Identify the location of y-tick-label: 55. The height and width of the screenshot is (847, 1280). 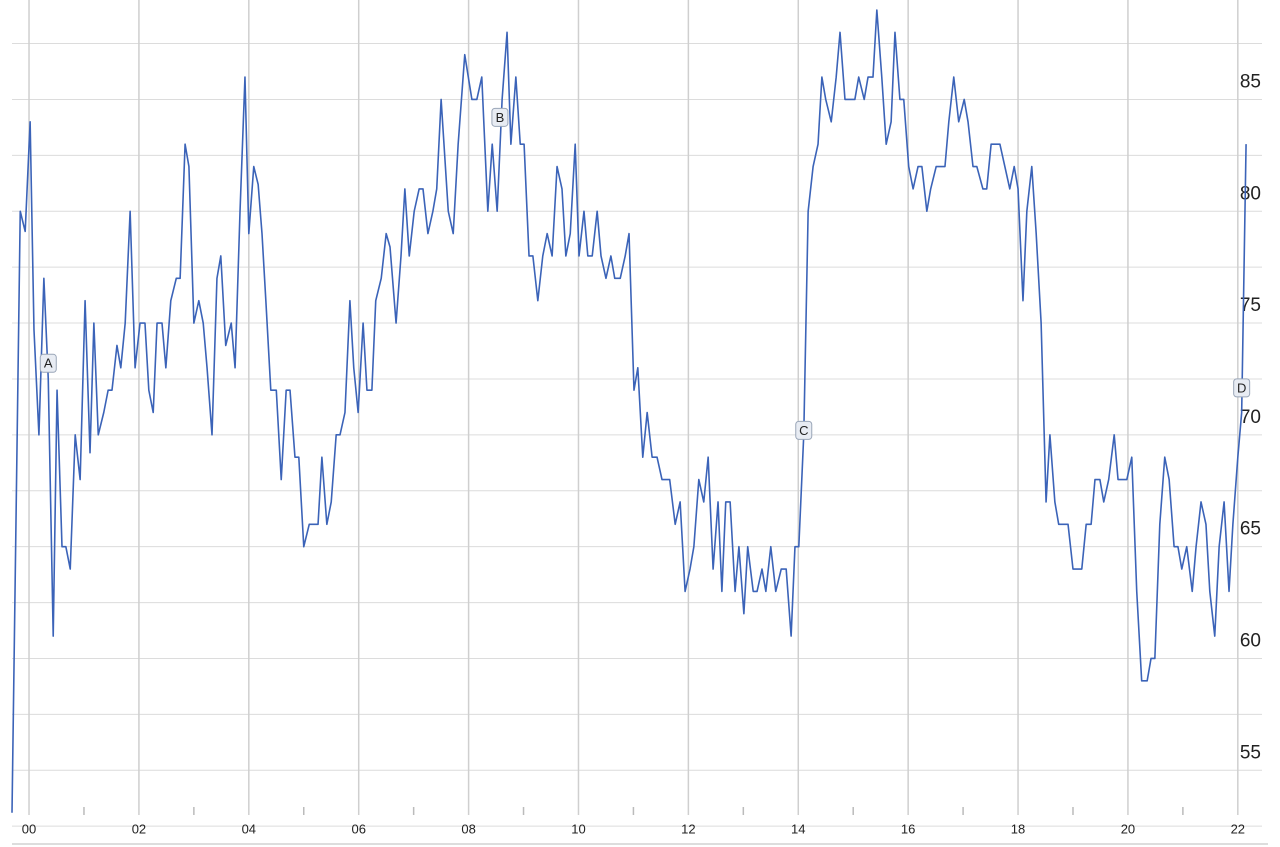
(1250, 752).